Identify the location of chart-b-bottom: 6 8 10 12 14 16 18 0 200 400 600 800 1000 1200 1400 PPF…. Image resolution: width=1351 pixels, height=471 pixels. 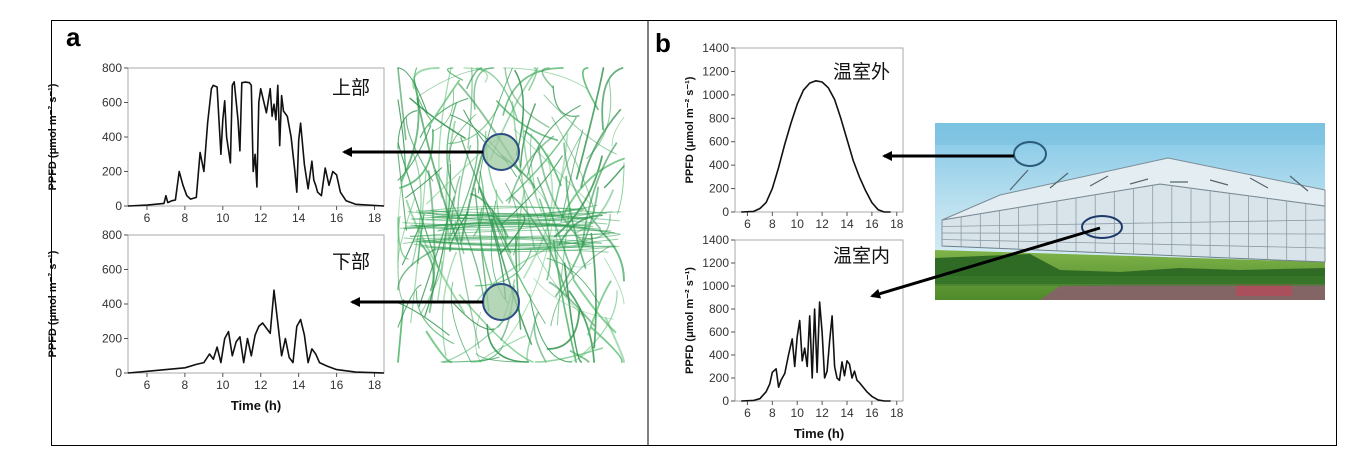
(794, 337).